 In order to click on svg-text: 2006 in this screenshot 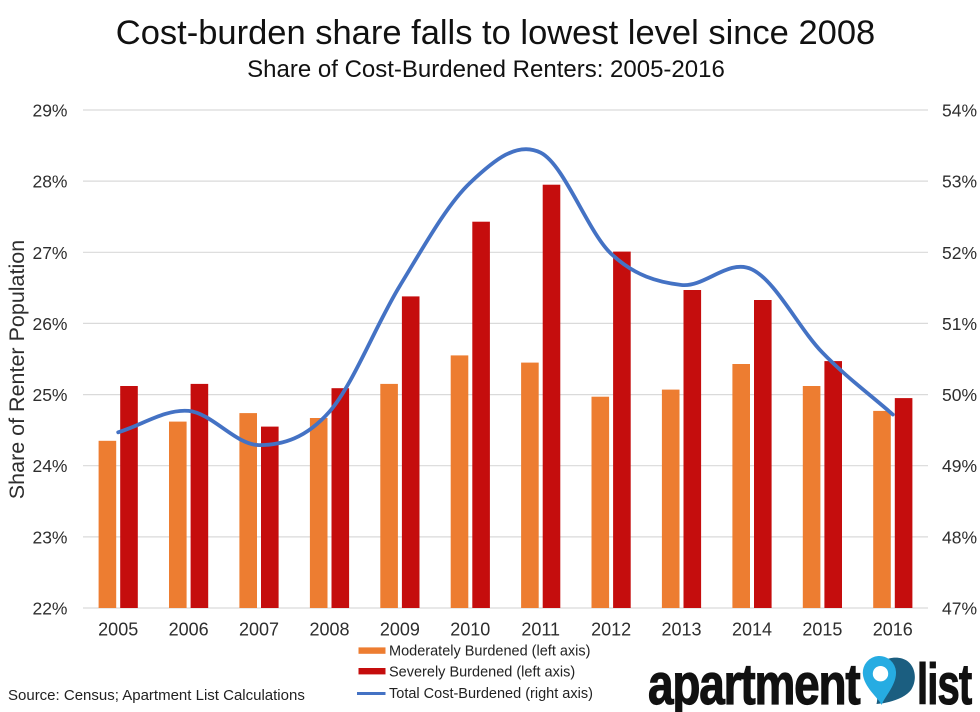, I will do `click(189, 630)`.